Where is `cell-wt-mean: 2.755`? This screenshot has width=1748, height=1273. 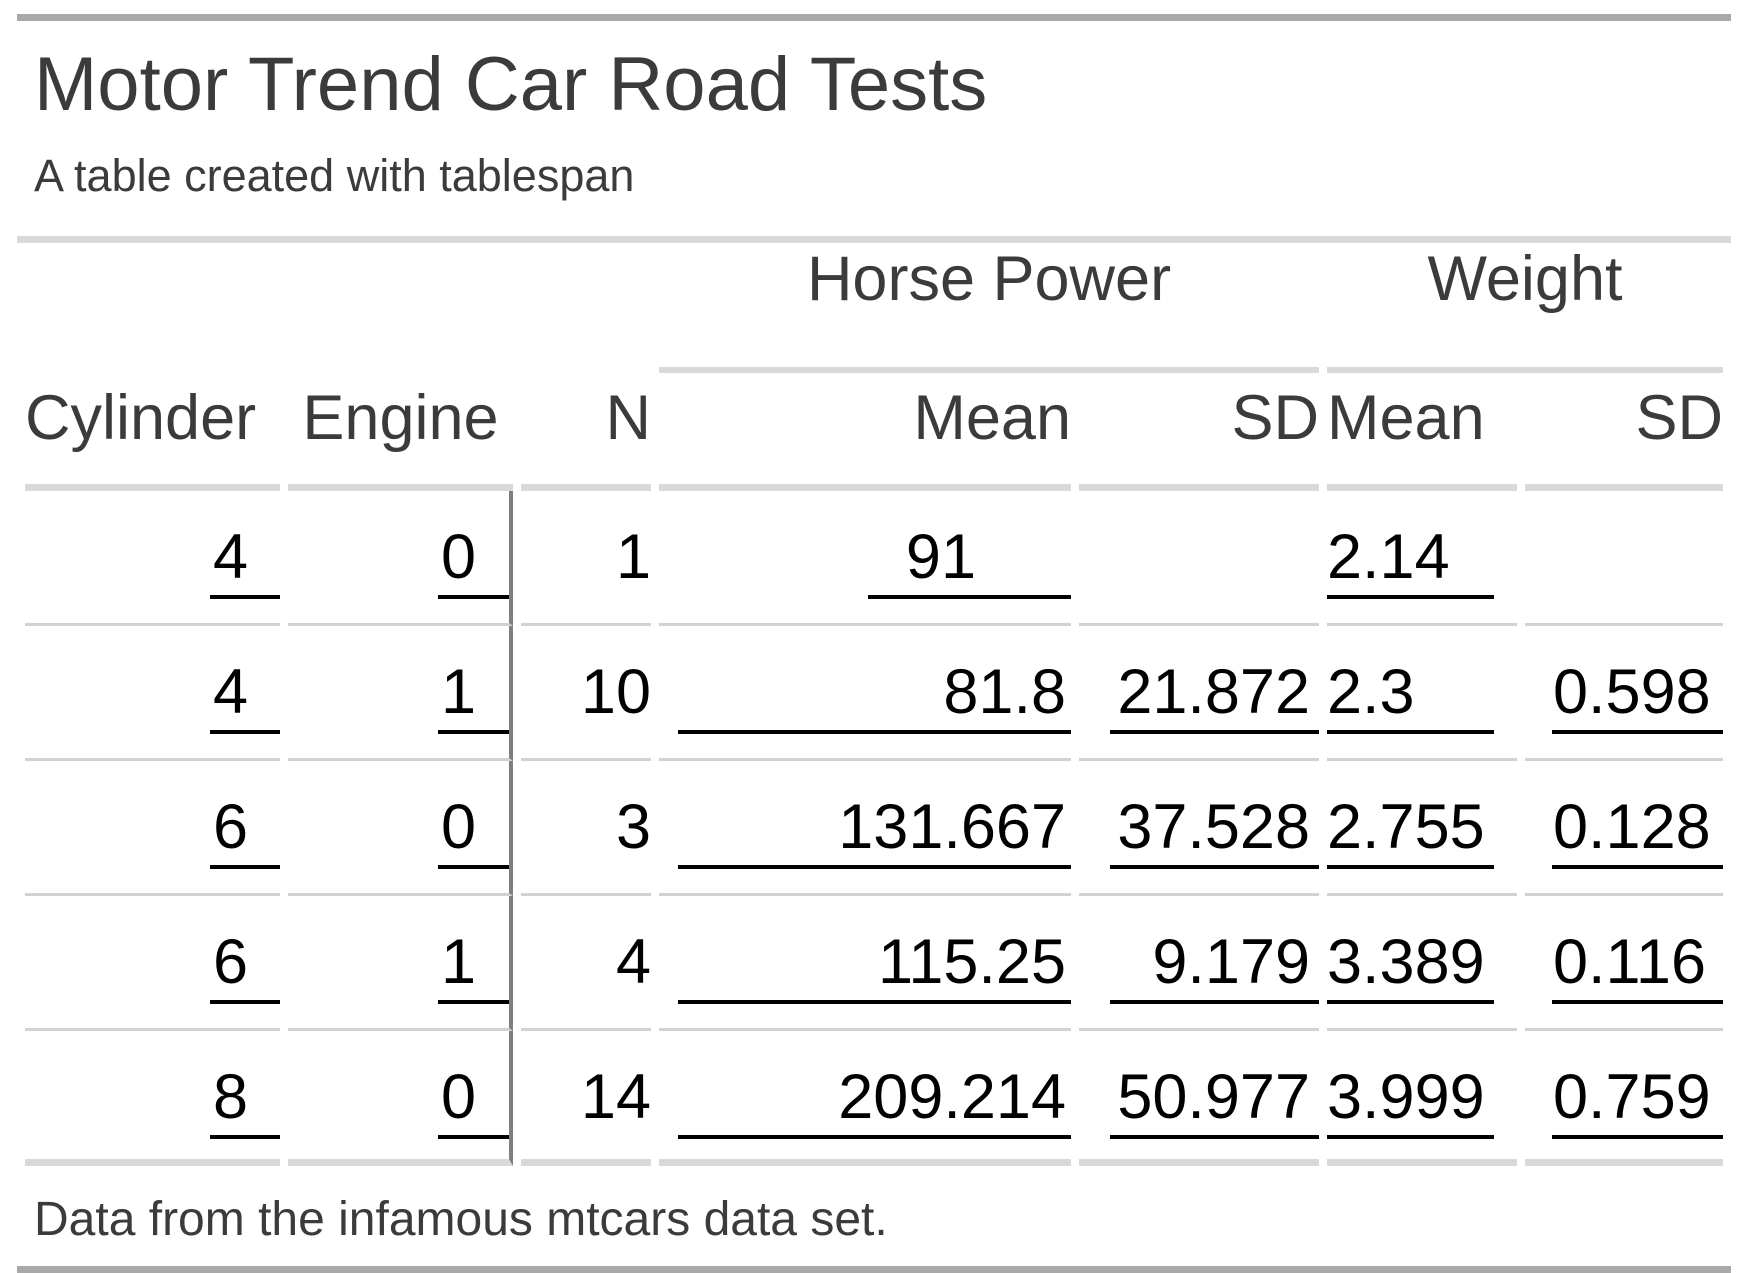 cell-wt-mean: 2.755 is located at coordinates (1422, 828).